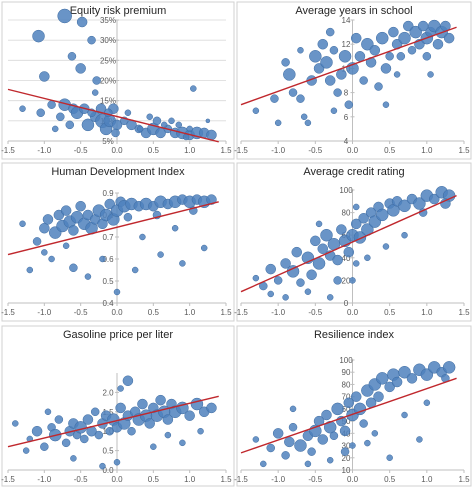  What do you see at coordinates (346, 213) in the screenshot?
I see `y-tick-label: 80` at bounding box center [346, 213].